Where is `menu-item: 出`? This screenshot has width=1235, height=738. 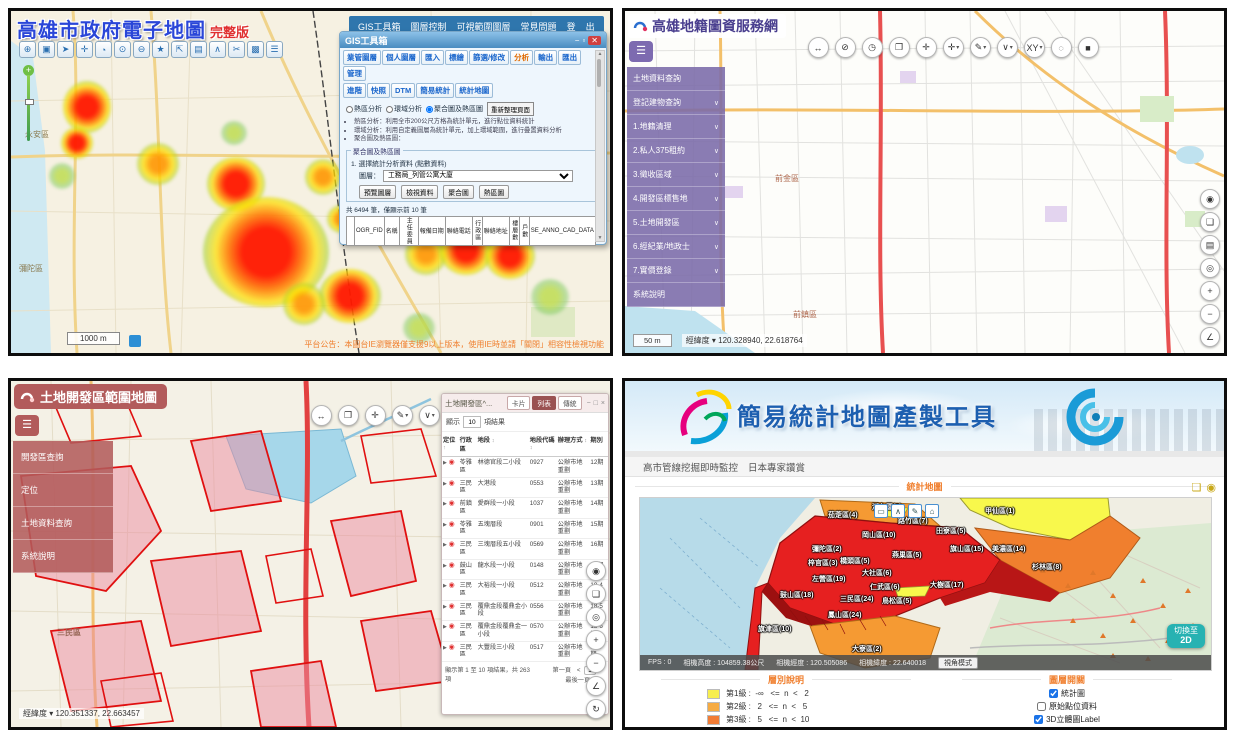 menu-item: 出 is located at coordinates (590, 26).